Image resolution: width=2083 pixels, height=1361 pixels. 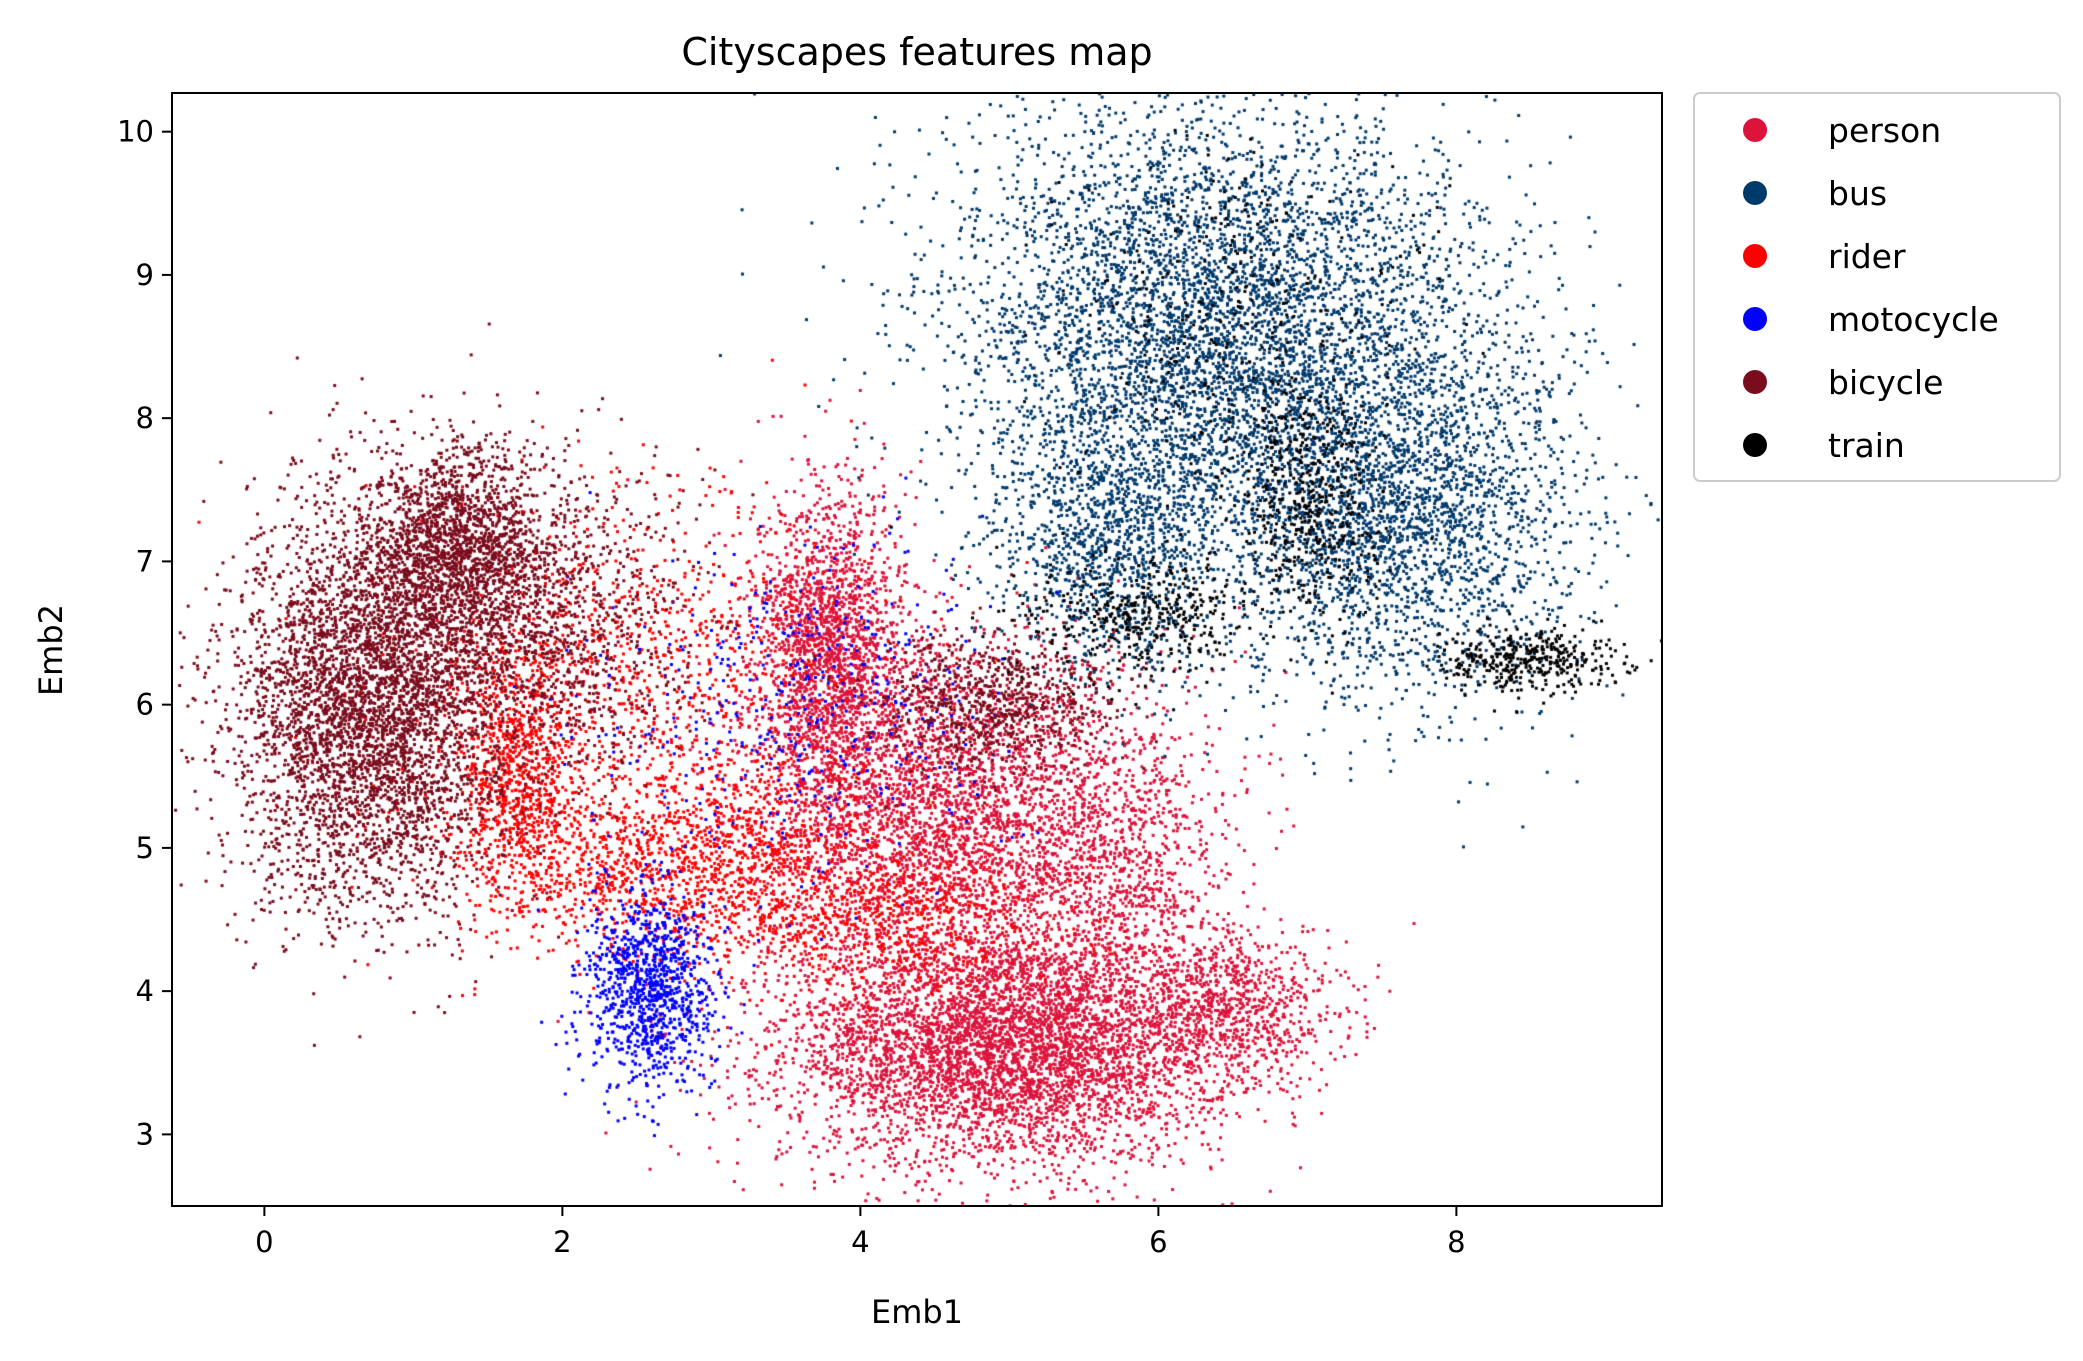 What do you see at coordinates (145, 848) in the screenshot?
I see `y-tick-label: 5` at bounding box center [145, 848].